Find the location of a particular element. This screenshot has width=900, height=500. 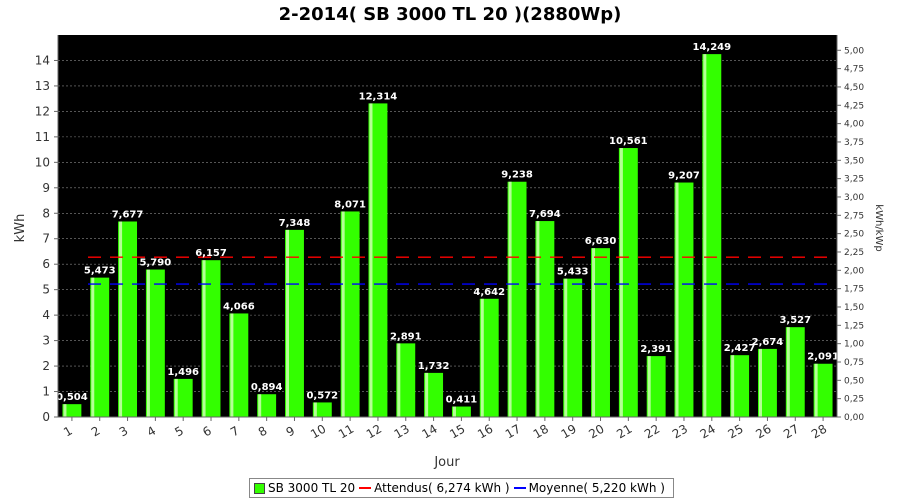

y2-tick-label: 2,00 is located at coordinates (854, 271).